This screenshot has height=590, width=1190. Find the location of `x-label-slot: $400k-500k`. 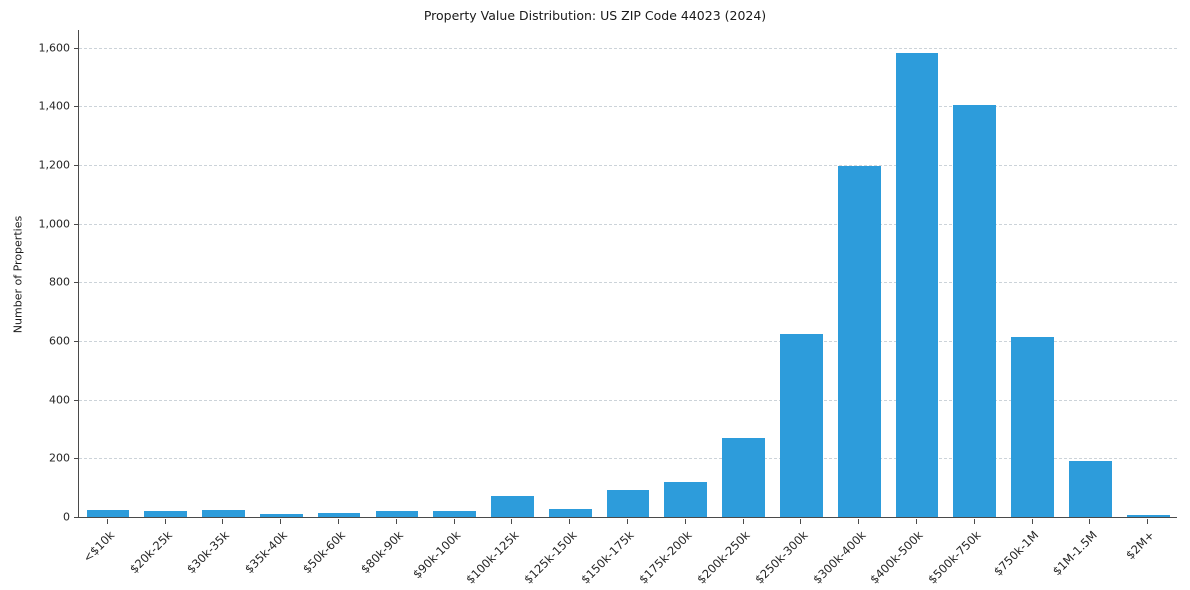

x-label-slot: $400k-500k is located at coordinates (906, 554).